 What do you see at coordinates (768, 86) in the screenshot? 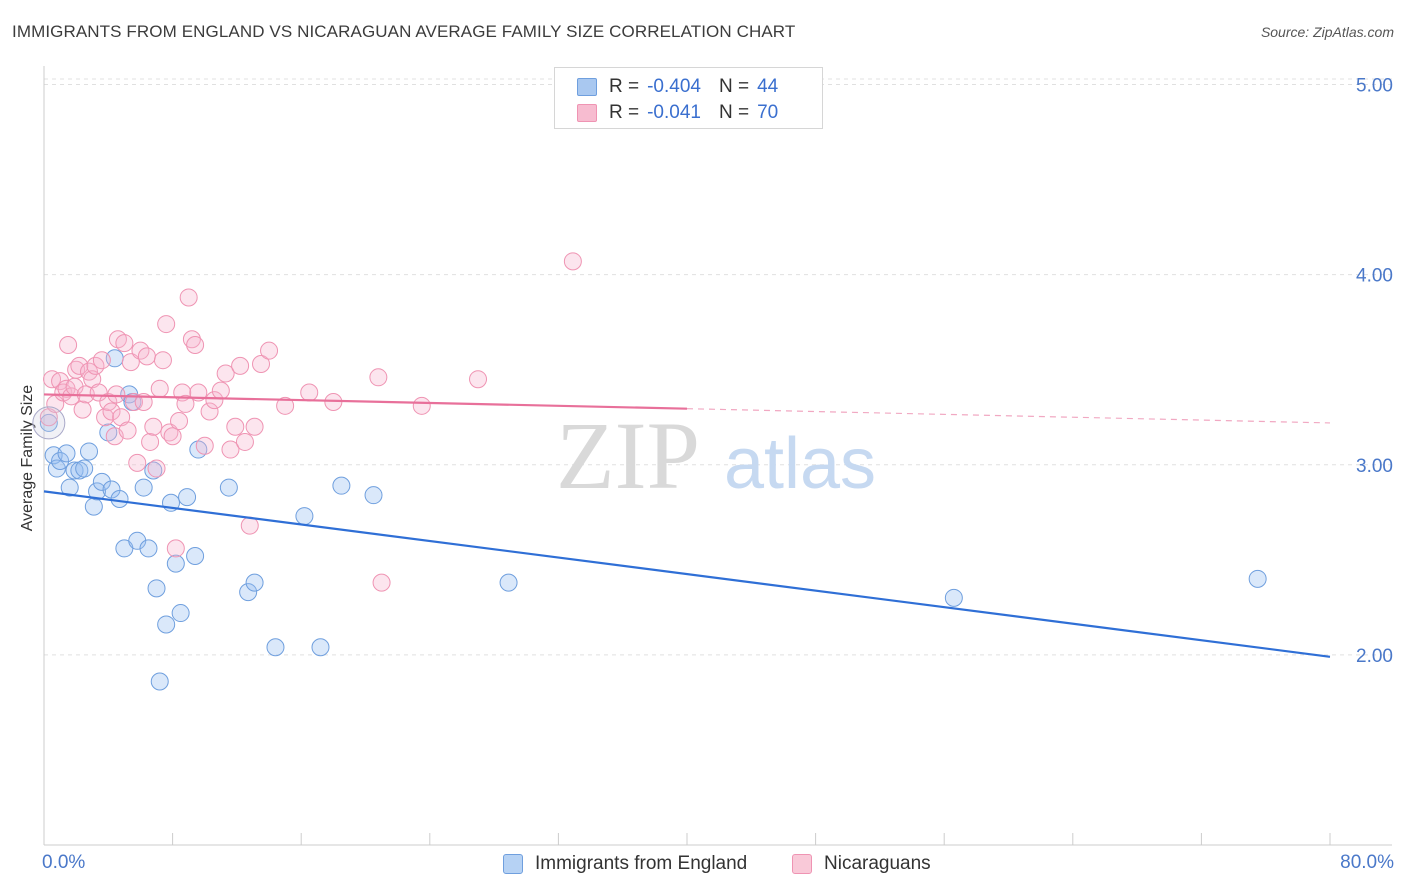
I see `legend-n-value: 44` at bounding box center [768, 86].